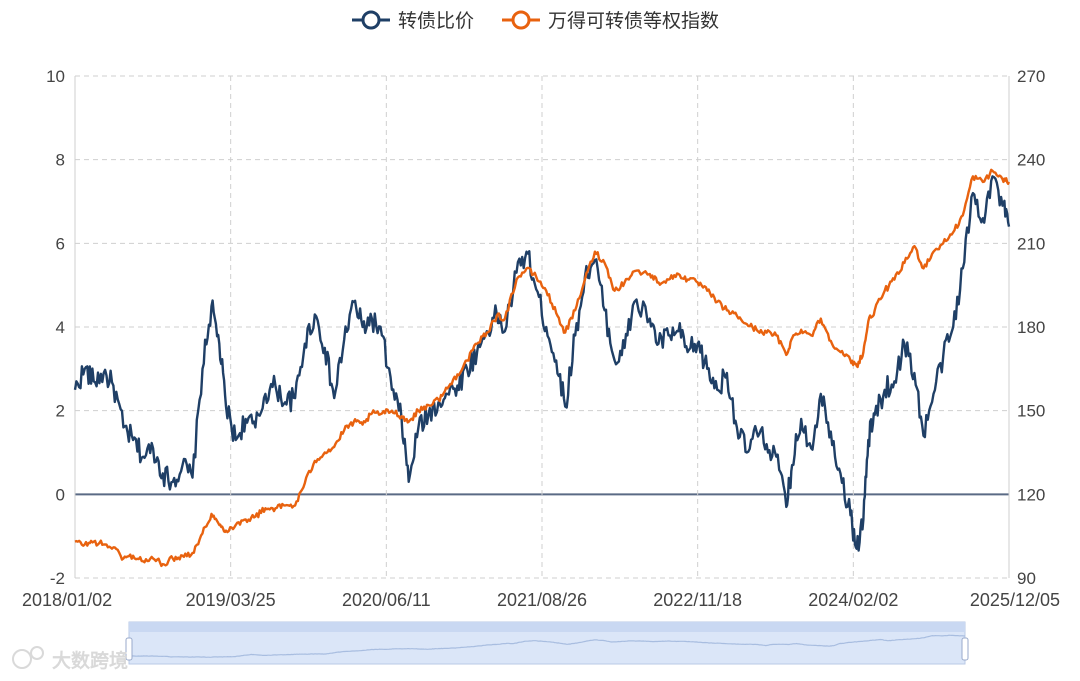  What do you see at coordinates (1015, 600) in the screenshot?
I see `x-tick: 2025/12/05` at bounding box center [1015, 600].